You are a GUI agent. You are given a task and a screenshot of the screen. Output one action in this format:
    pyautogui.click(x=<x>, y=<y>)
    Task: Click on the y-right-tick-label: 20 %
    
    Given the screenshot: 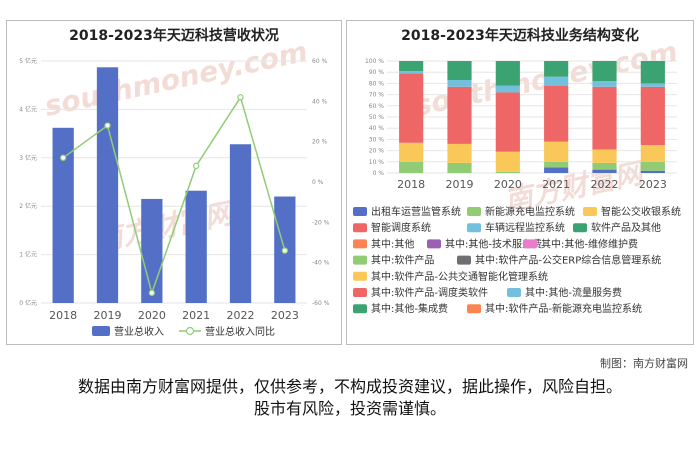 What is the action you would take?
    pyautogui.click(x=320, y=142)
    